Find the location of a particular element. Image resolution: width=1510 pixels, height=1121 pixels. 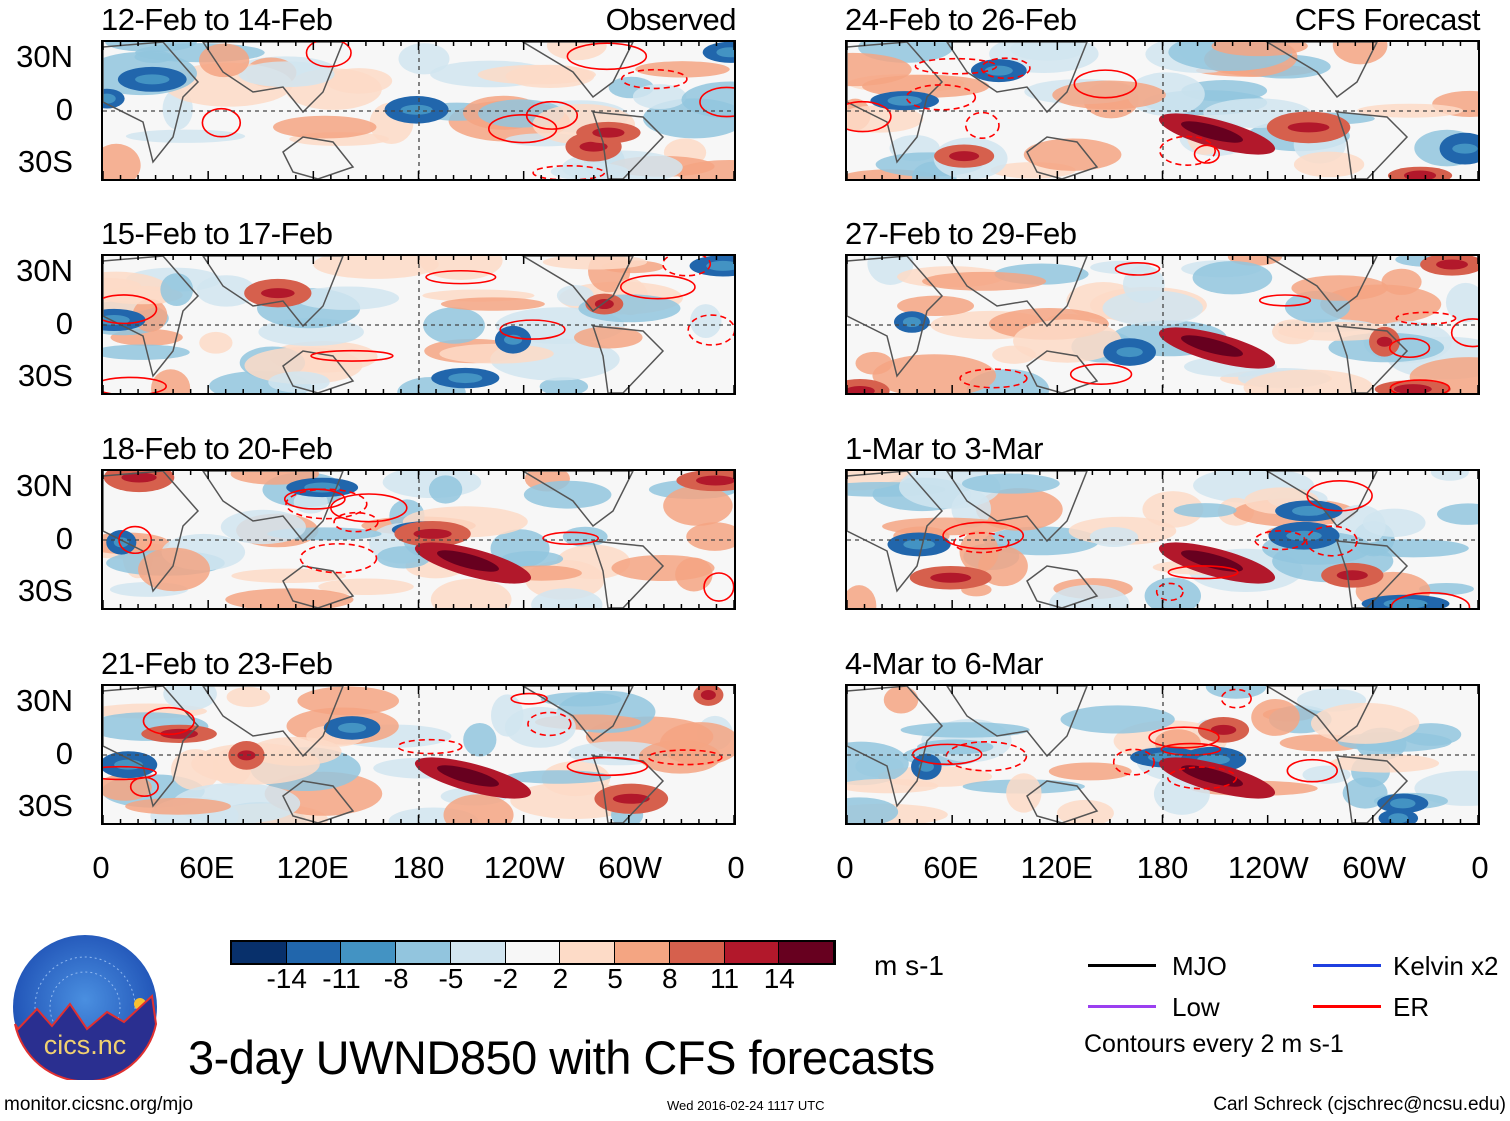

lon-label: 60W is located at coordinates (1374, 867).